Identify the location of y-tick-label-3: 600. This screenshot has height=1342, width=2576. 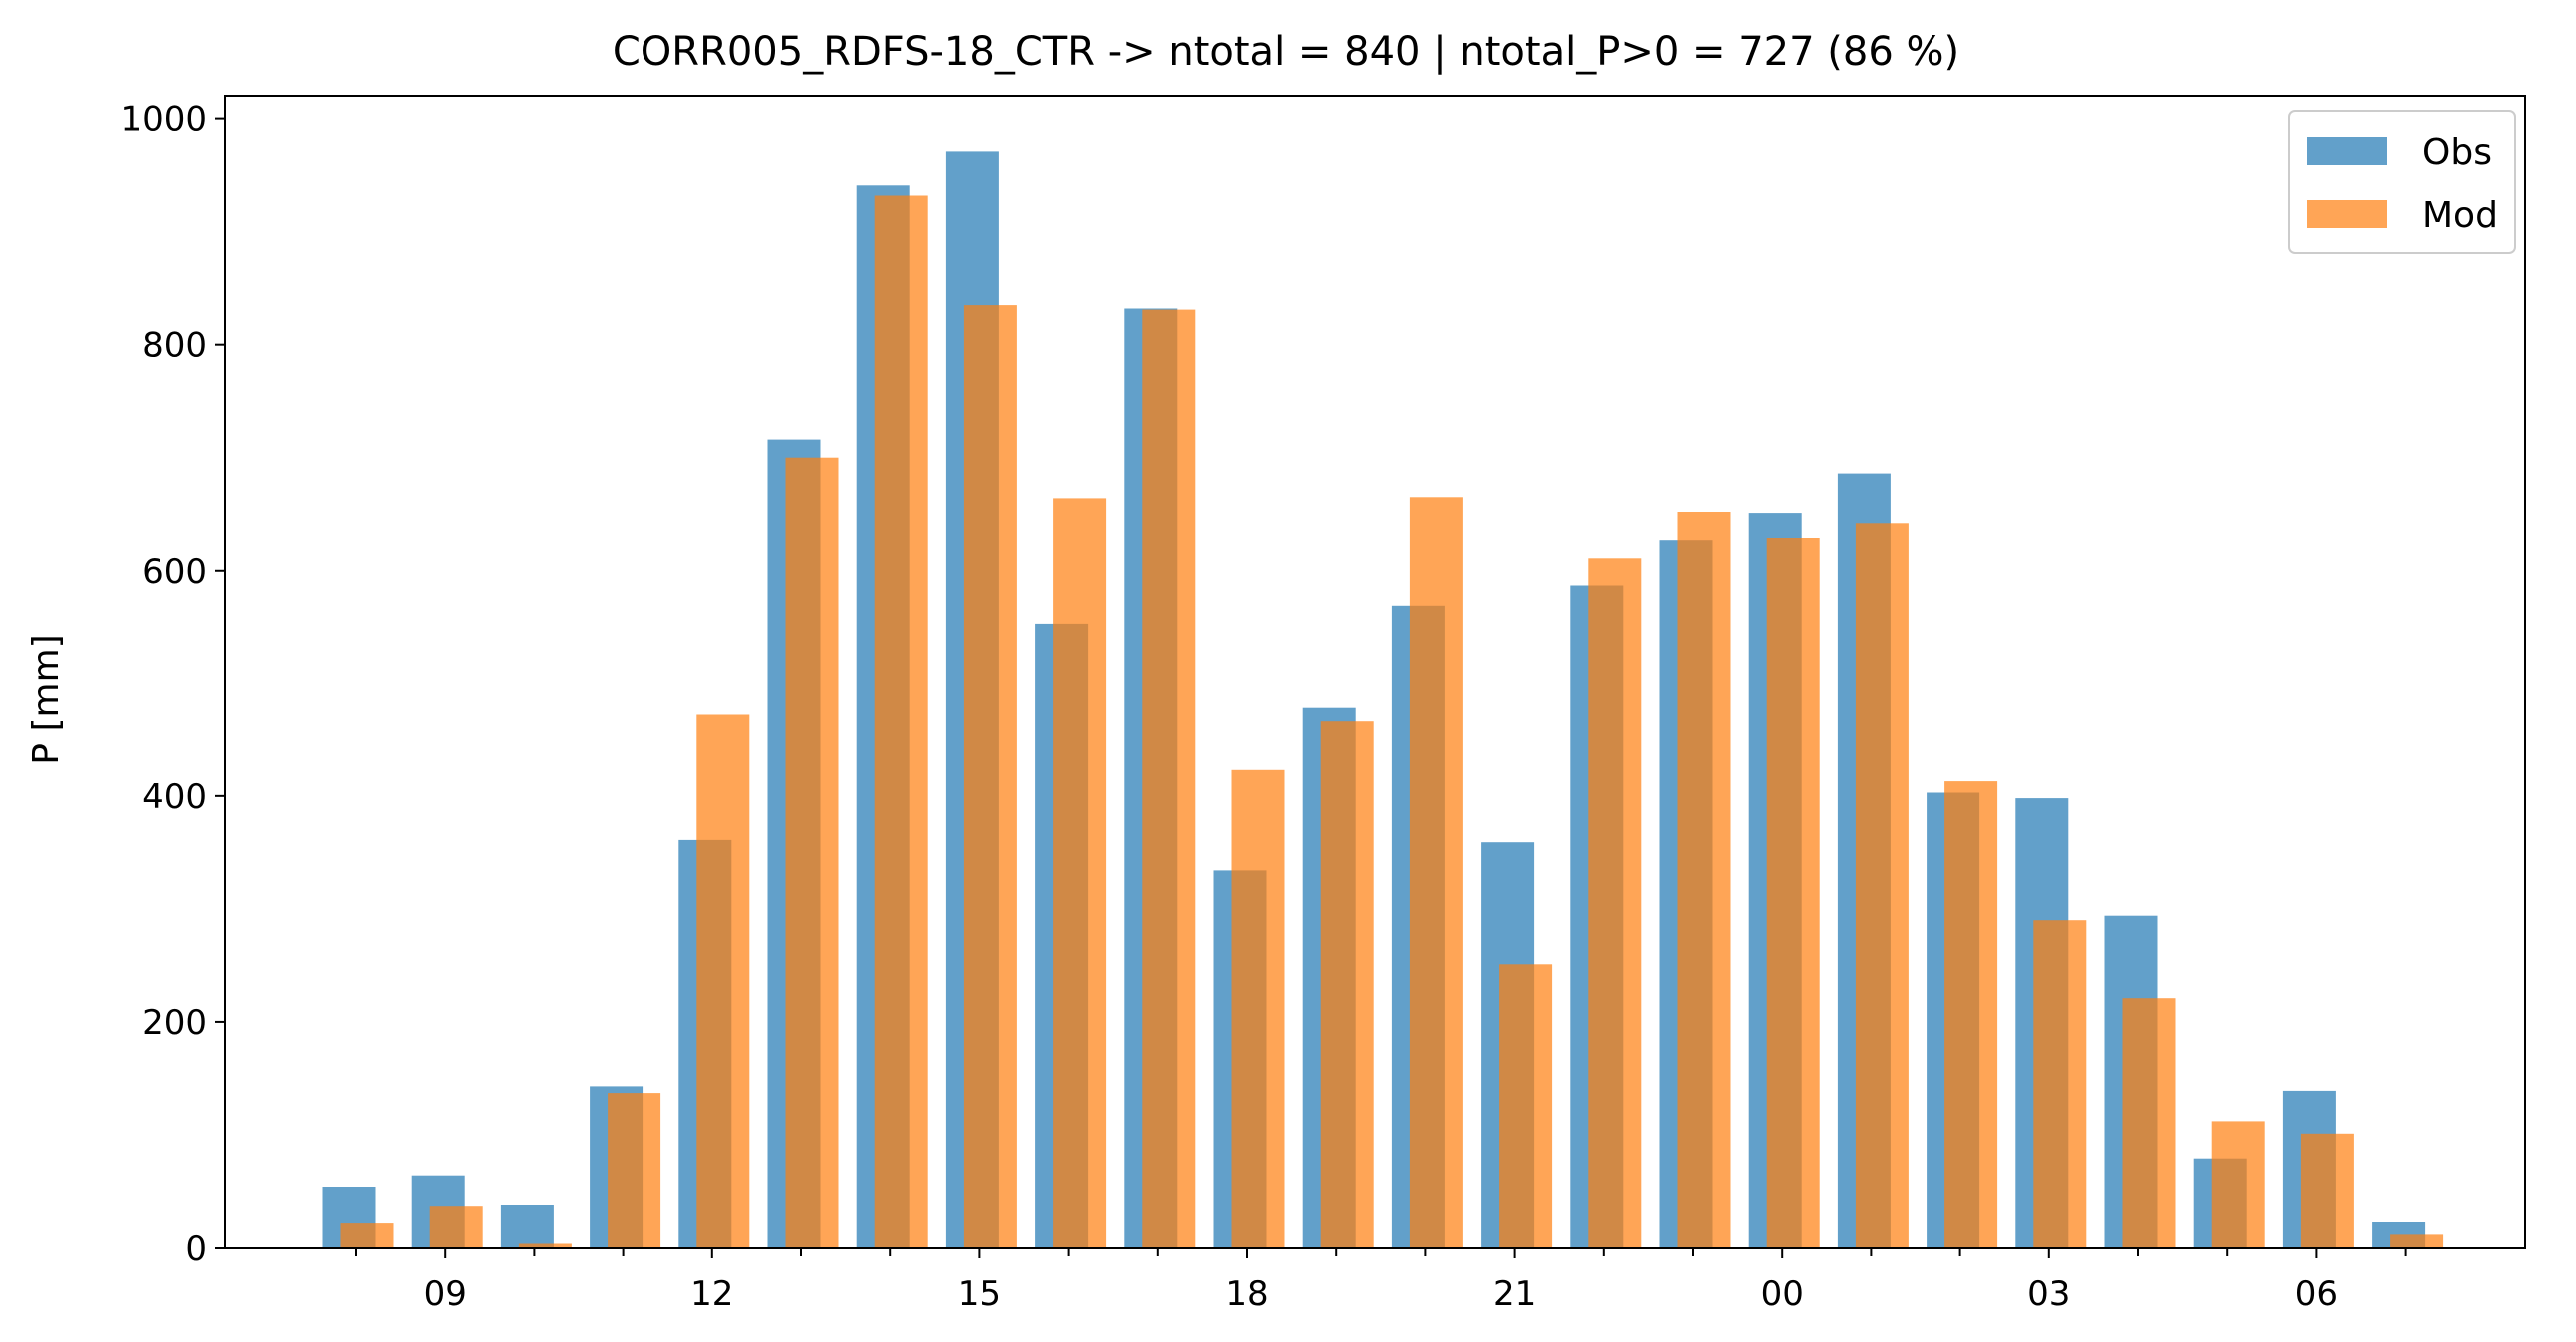
(174, 572).